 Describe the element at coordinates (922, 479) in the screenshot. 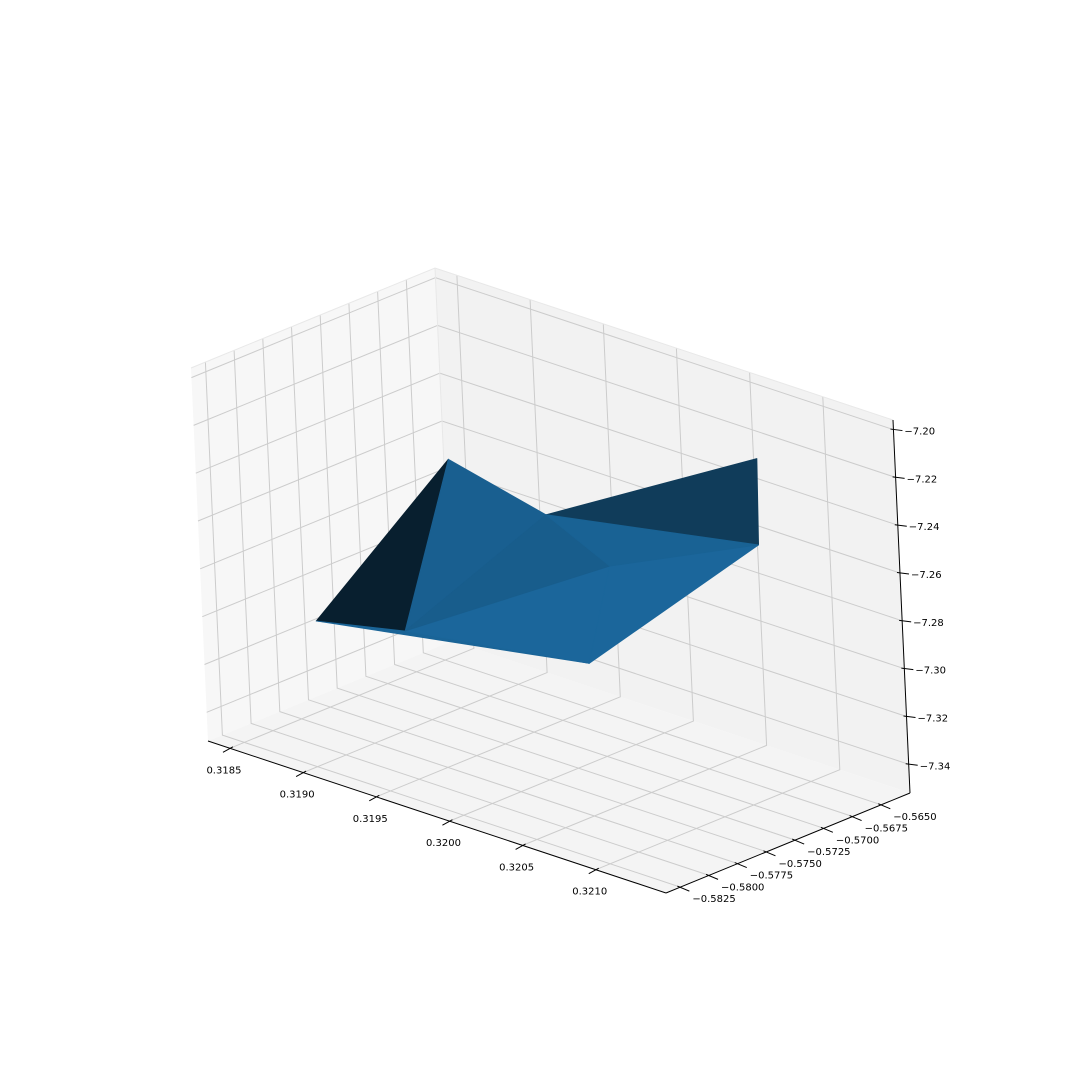

I see `z-tick-label: −7.22` at that location.